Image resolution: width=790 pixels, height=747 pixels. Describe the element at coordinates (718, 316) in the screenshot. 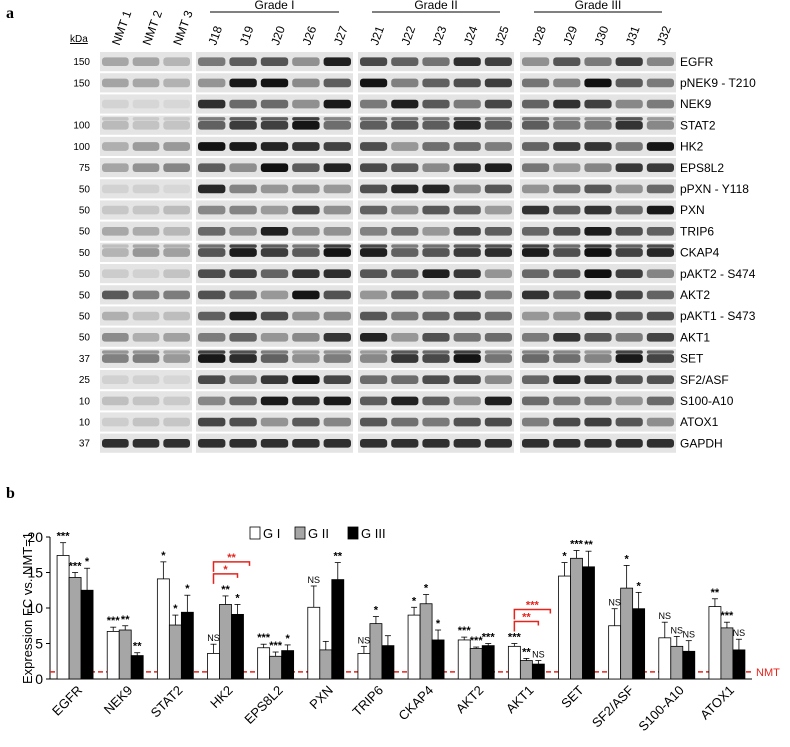

I see `protein-label: pAKT1 - S473` at that location.